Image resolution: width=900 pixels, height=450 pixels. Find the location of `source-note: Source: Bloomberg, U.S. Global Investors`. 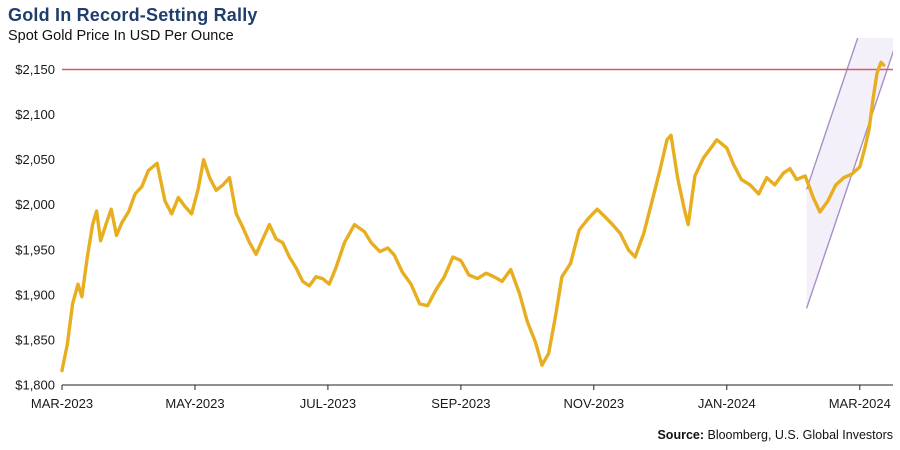

source-note: Source: Bloomberg, U.S. Global Investors is located at coordinates (775, 435).